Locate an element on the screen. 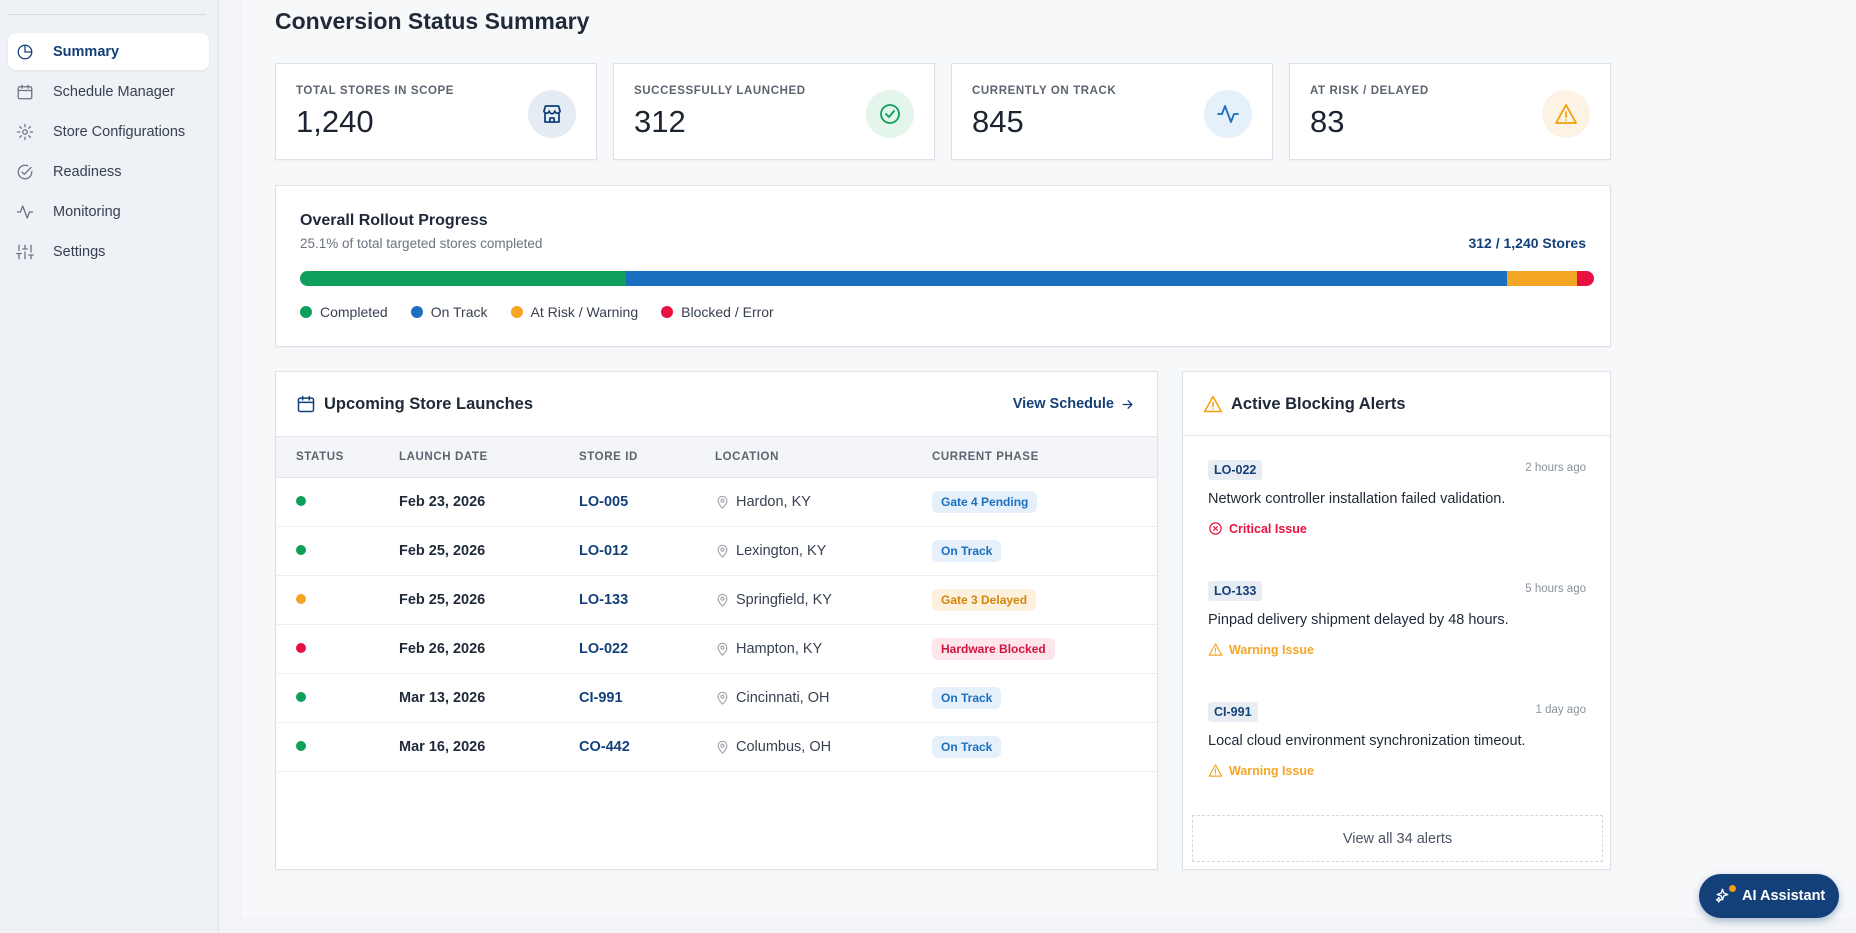  legend-label: Blocked / Error is located at coordinates (727, 312).